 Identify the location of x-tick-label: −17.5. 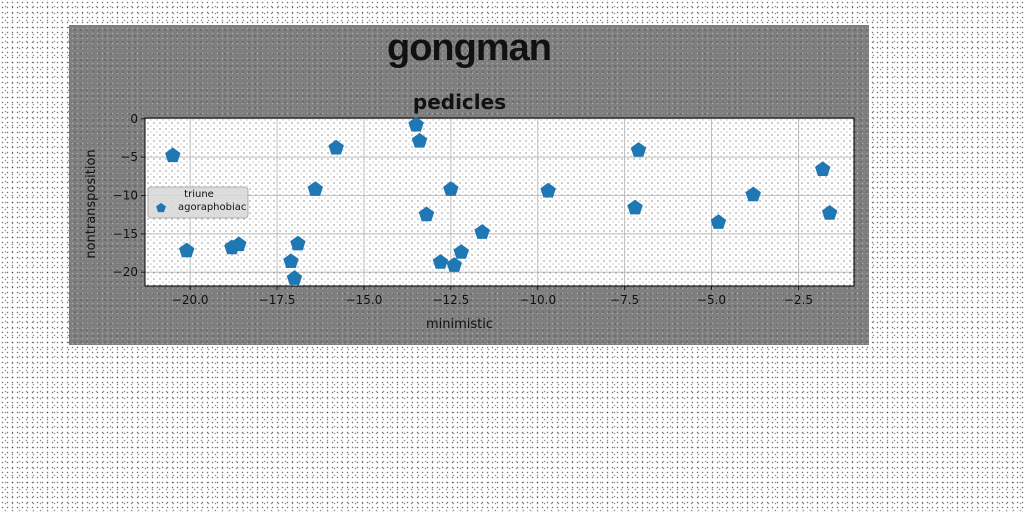
(277, 300).